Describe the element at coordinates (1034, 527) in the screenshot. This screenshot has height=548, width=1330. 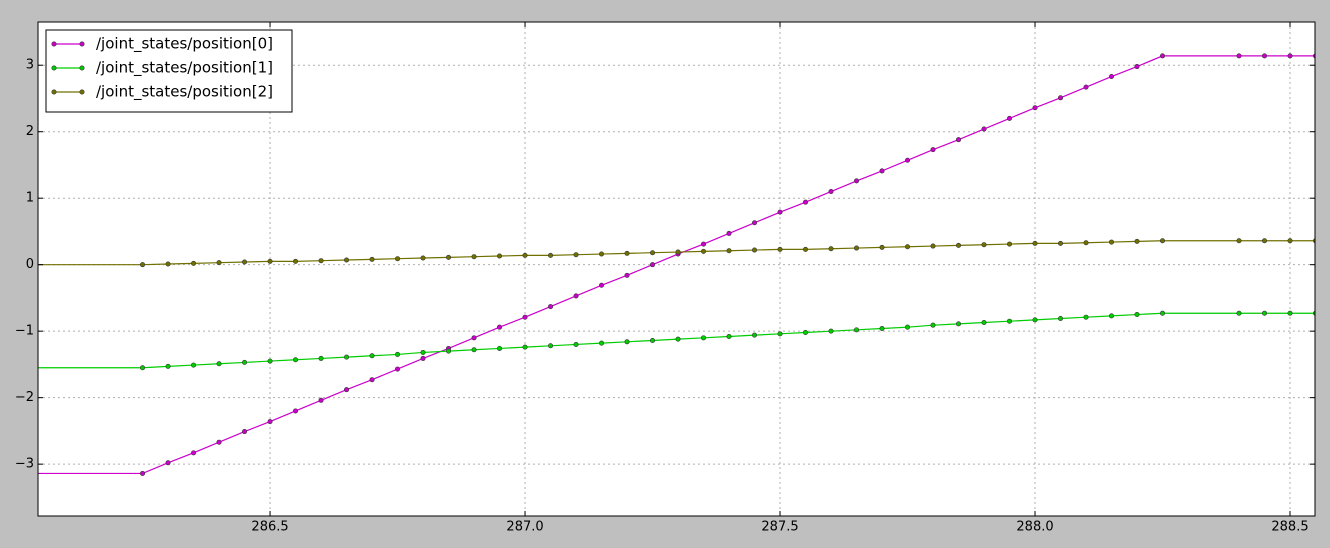
I see `x-tick-label: 288.0` at that location.